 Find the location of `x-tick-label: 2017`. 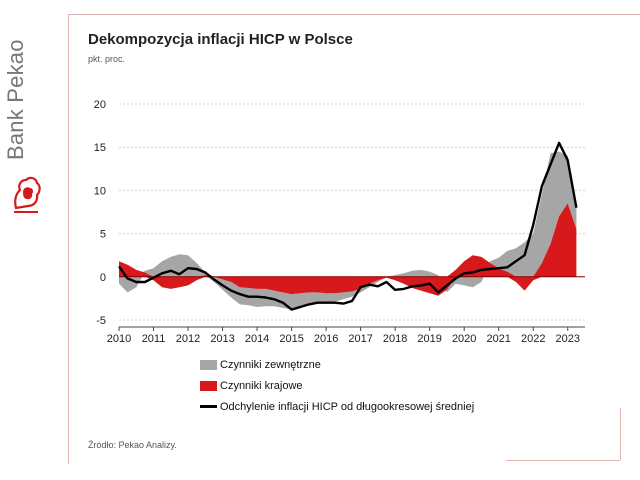

x-tick-label: 2017 is located at coordinates (360, 339).